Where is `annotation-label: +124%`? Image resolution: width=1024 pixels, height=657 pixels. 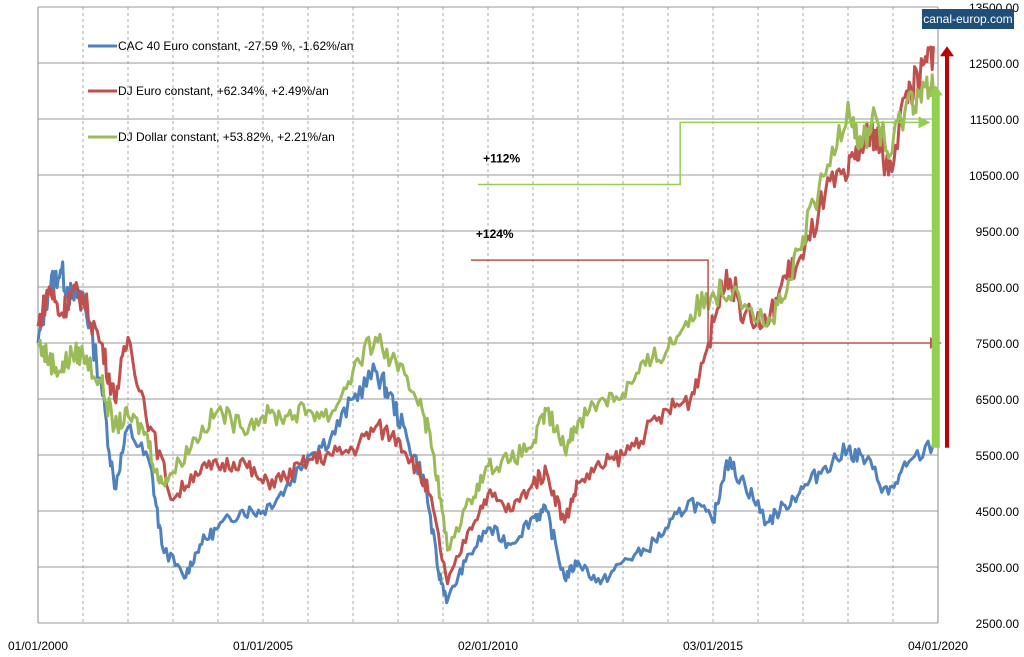 annotation-label: +124% is located at coordinates (495, 234).